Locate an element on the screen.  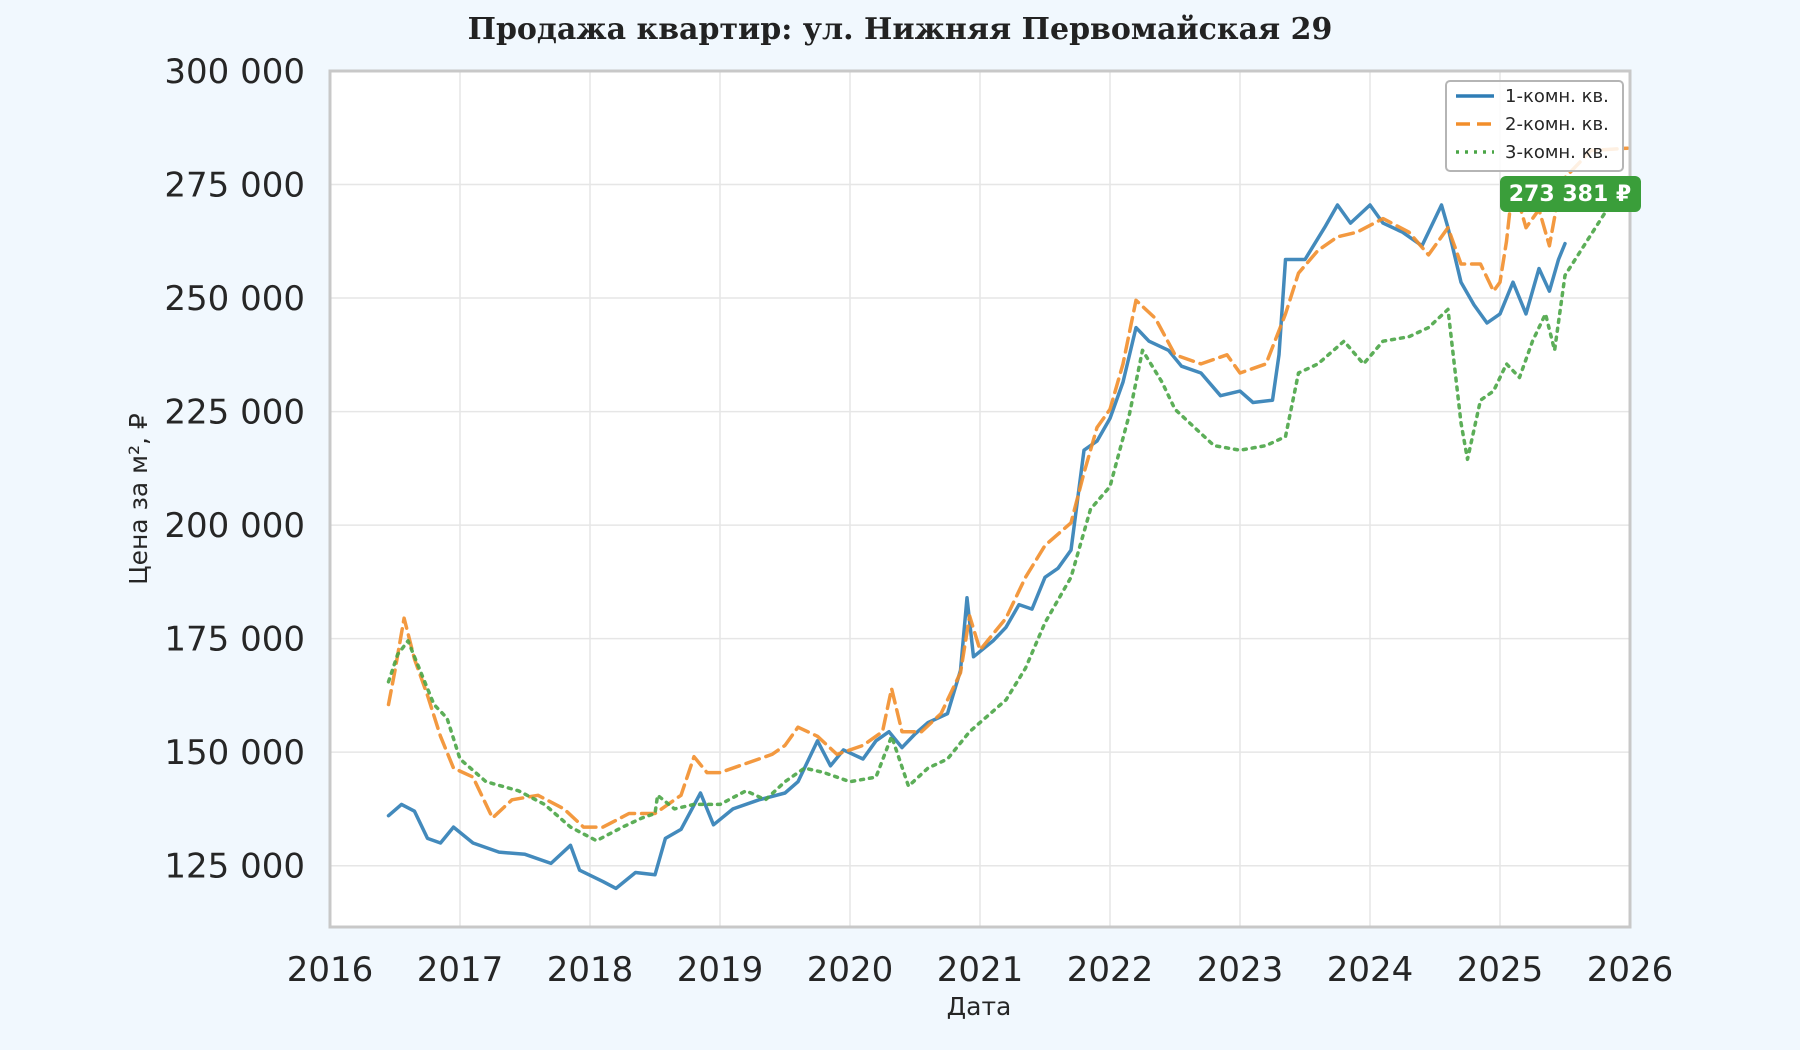
last-price-badge-bg is located at coordinates (1570, 194).